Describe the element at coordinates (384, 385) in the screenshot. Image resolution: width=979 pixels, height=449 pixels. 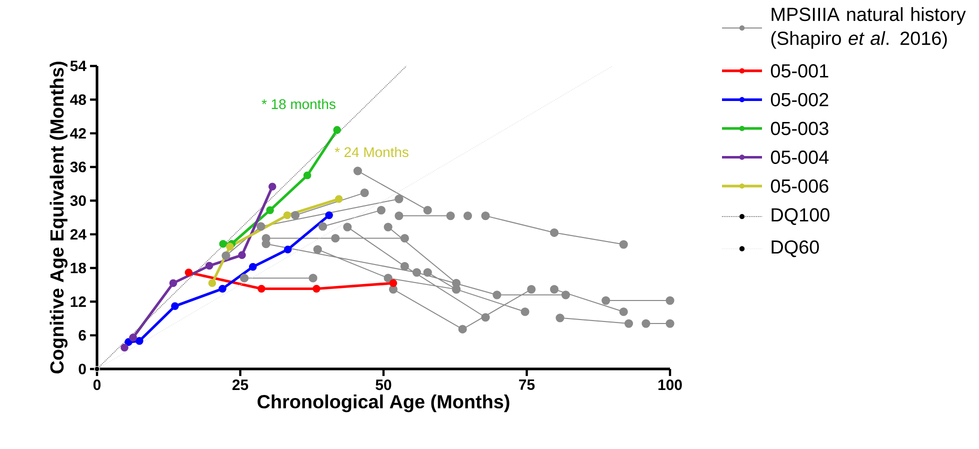
I see `x-tick-label: 50` at that location.